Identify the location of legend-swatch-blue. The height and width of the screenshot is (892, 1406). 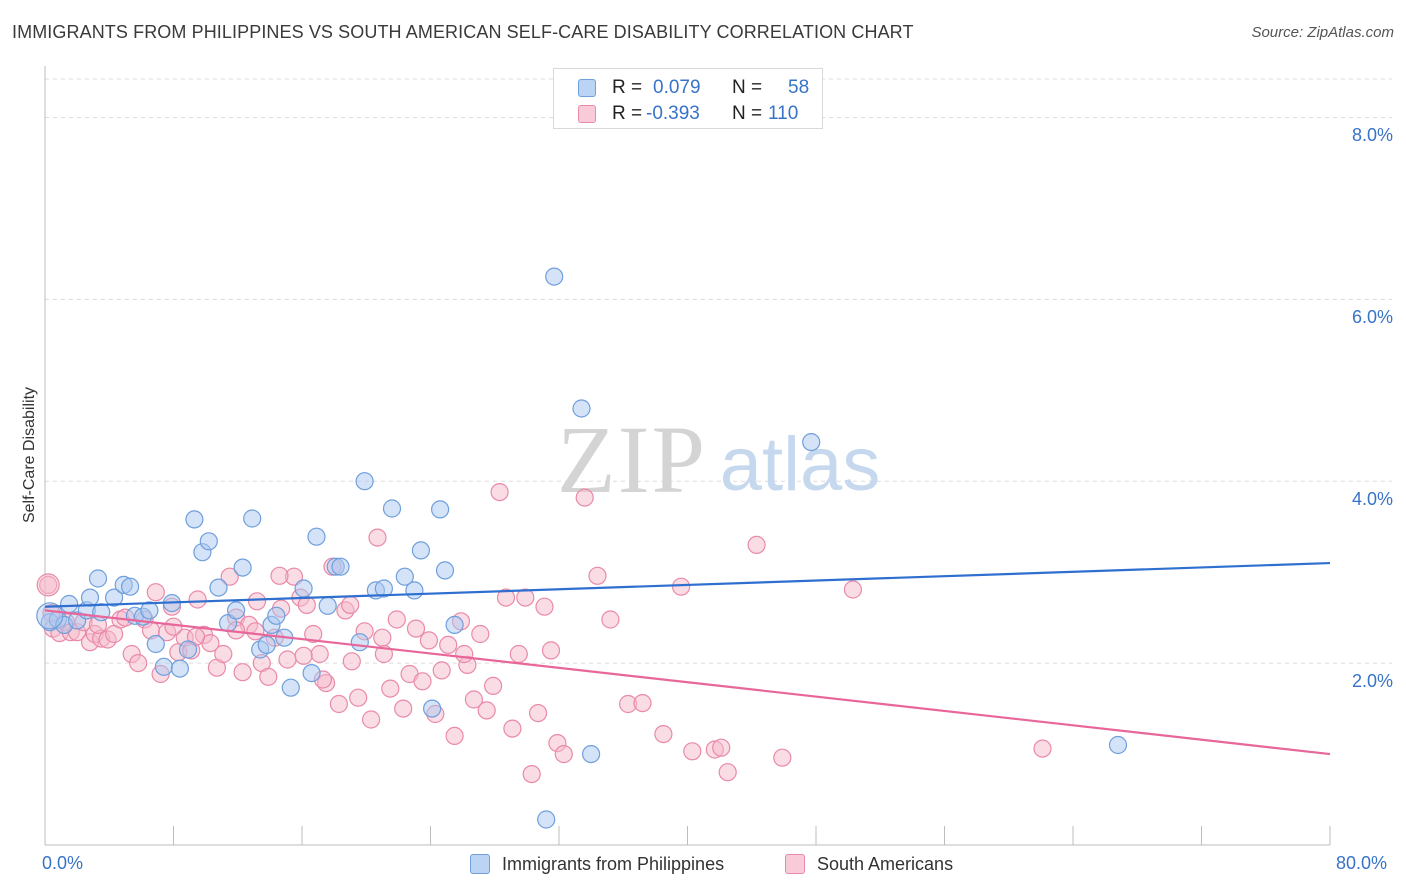
(587, 88).